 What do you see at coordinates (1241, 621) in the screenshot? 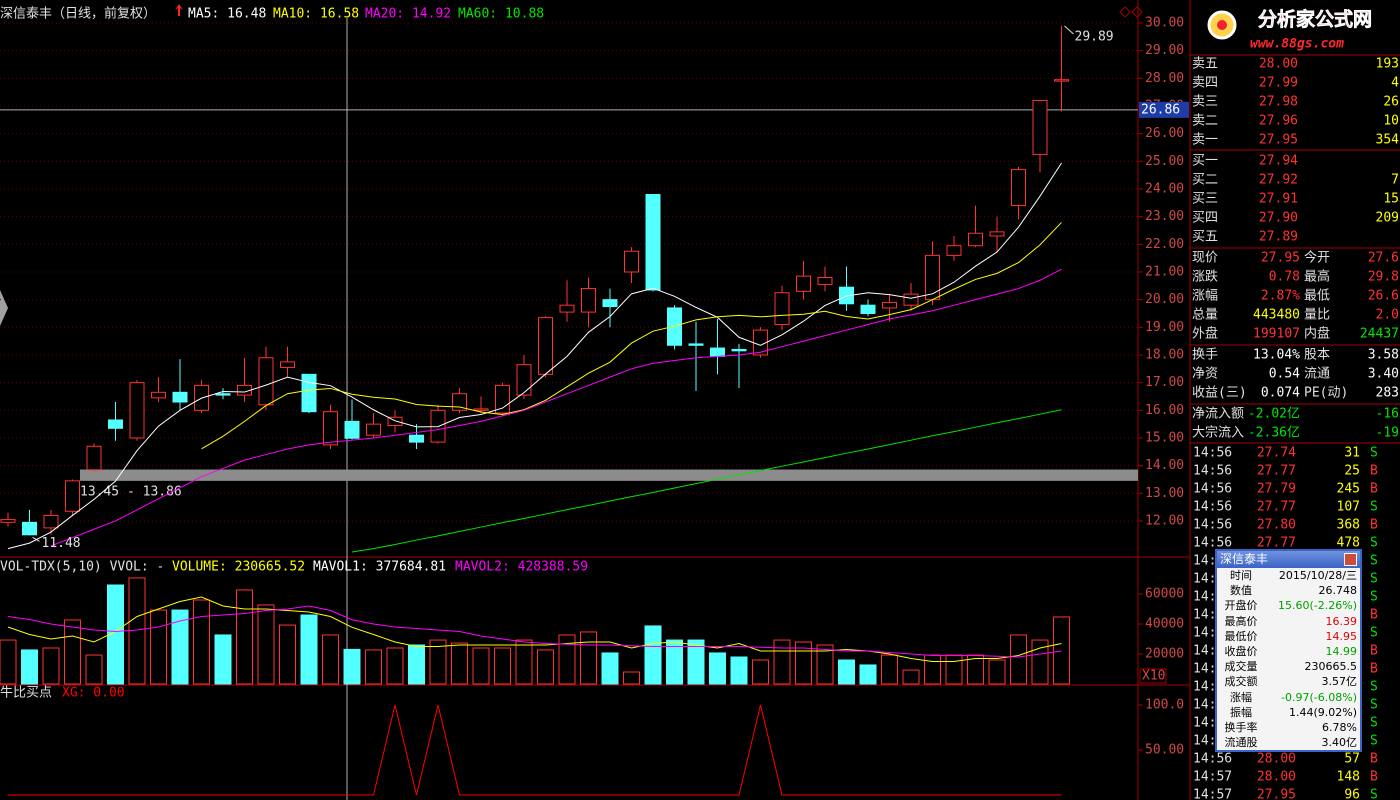
I see `popup-key: 最高价` at bounding box center [1241, 621].